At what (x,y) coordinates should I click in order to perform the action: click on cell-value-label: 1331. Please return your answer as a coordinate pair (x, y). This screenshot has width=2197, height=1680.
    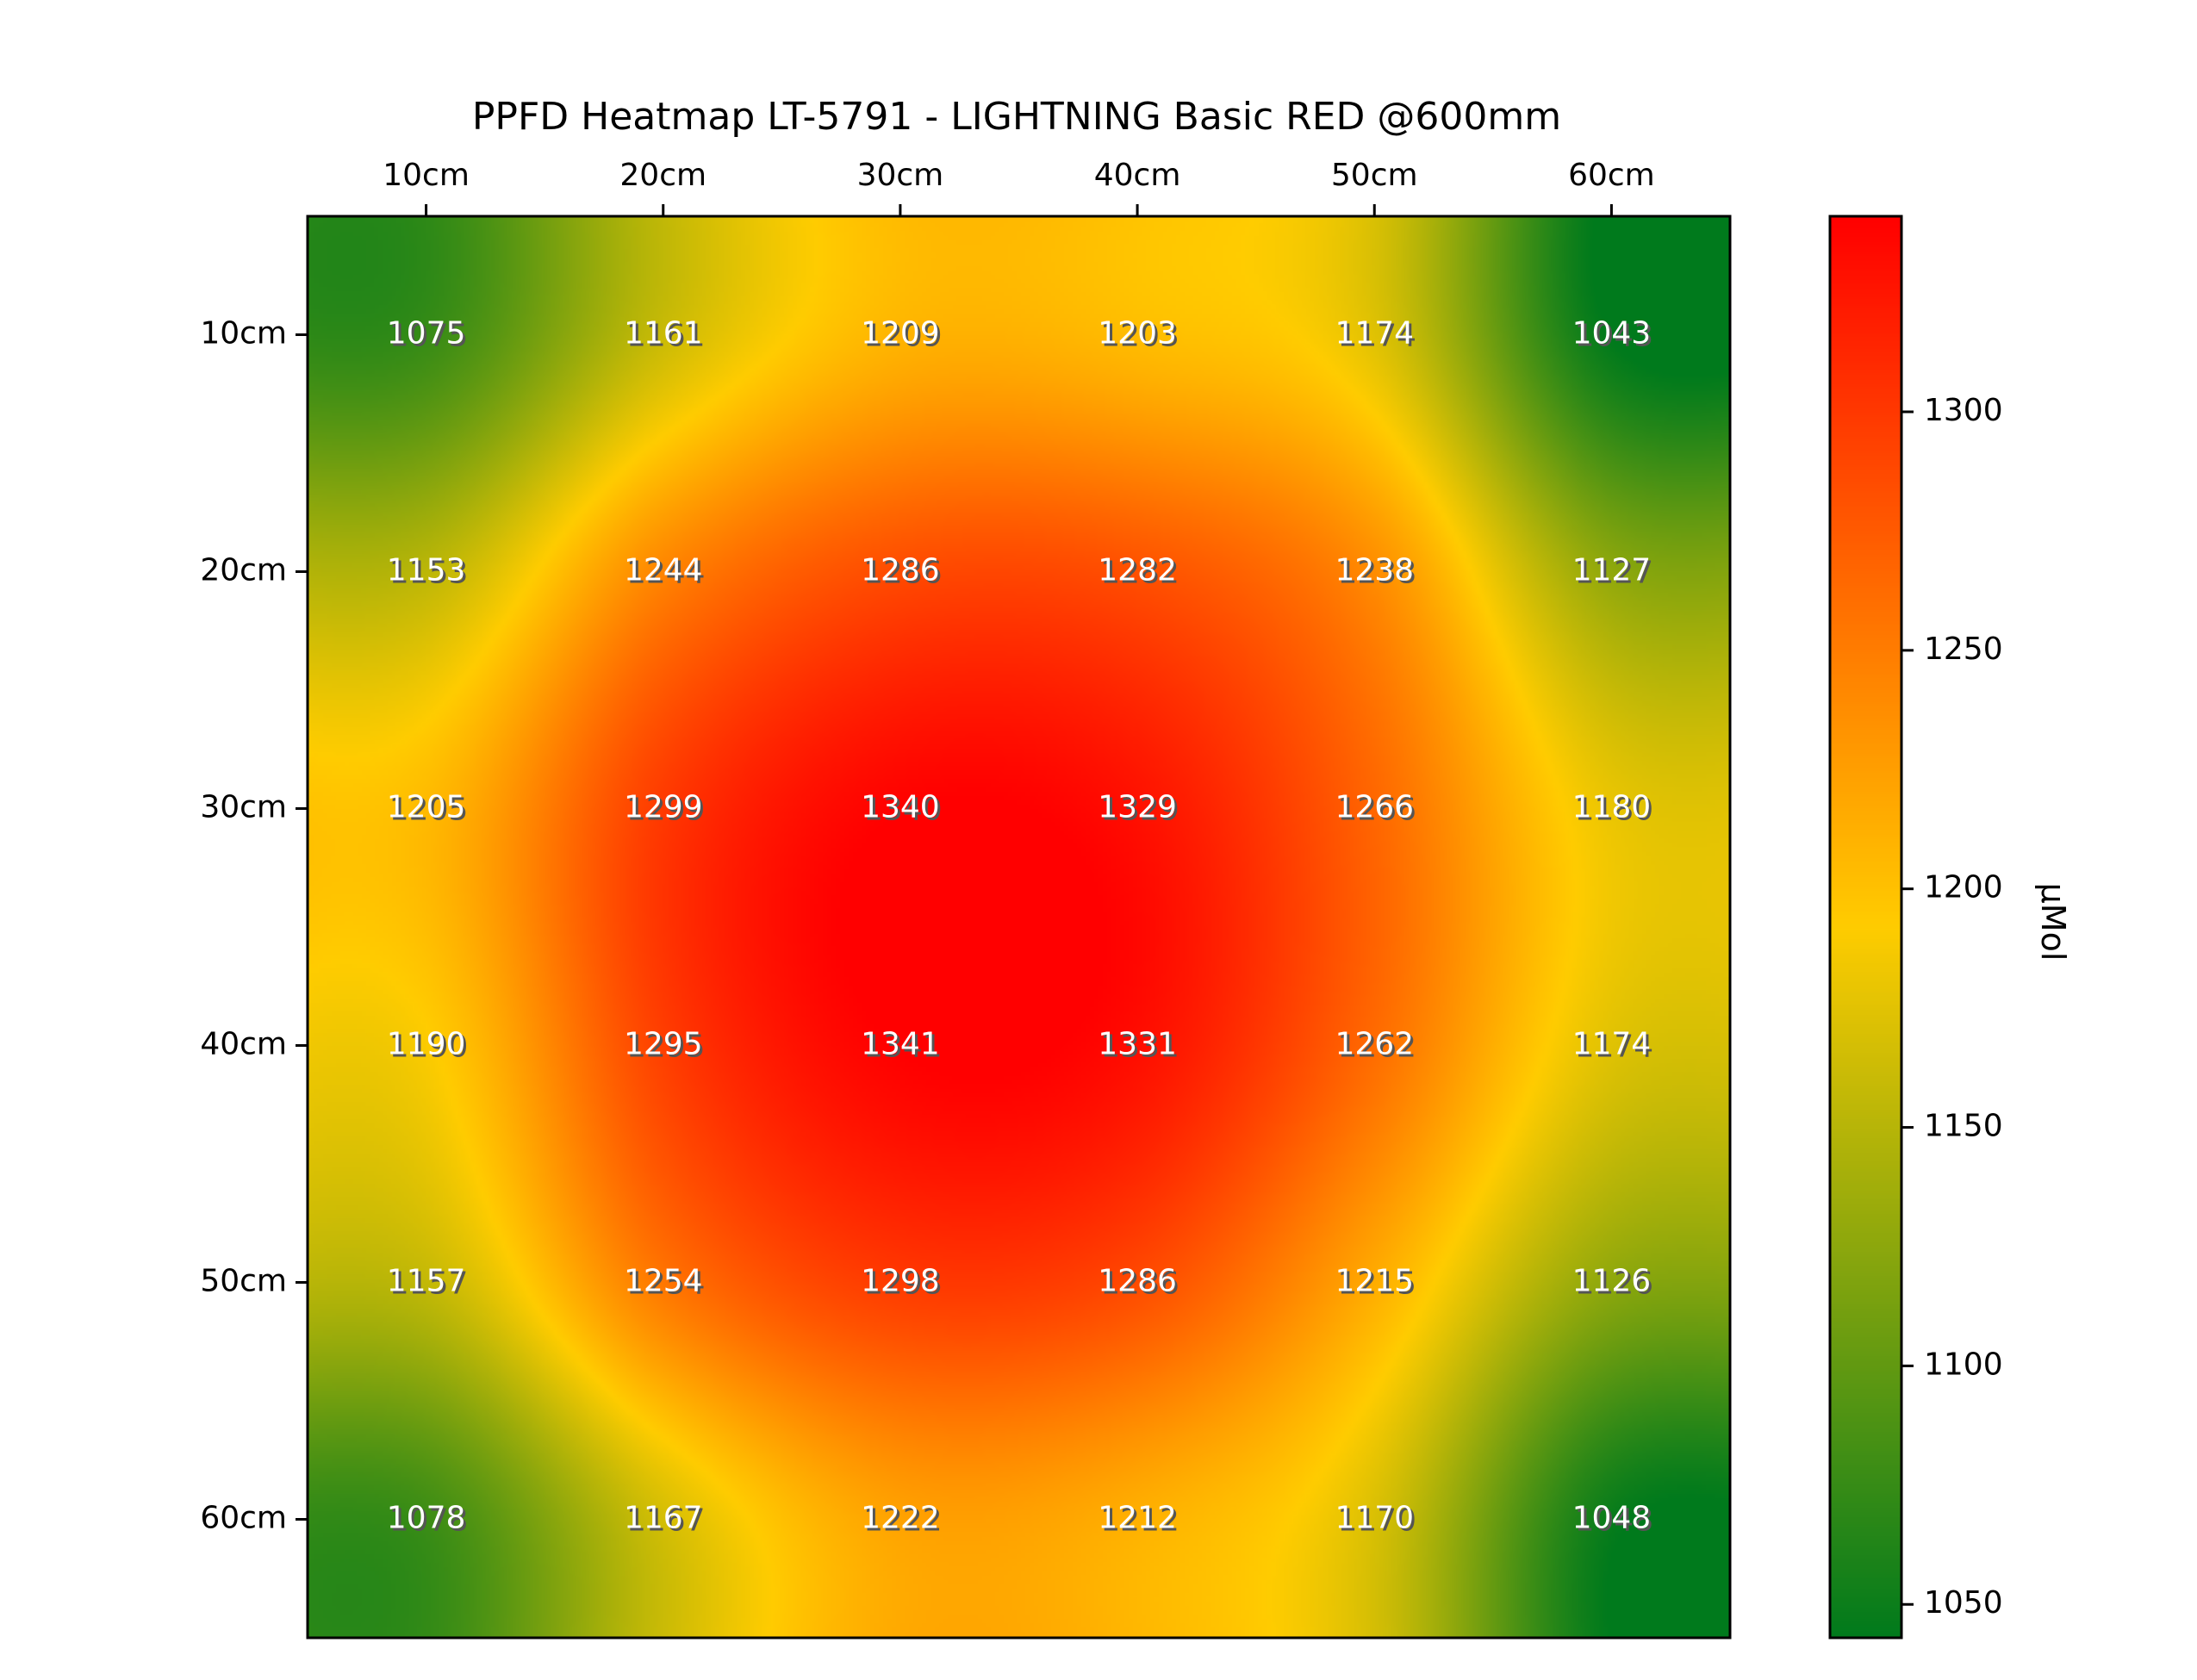
    Looking at the image, I should click on (1137, 1045).